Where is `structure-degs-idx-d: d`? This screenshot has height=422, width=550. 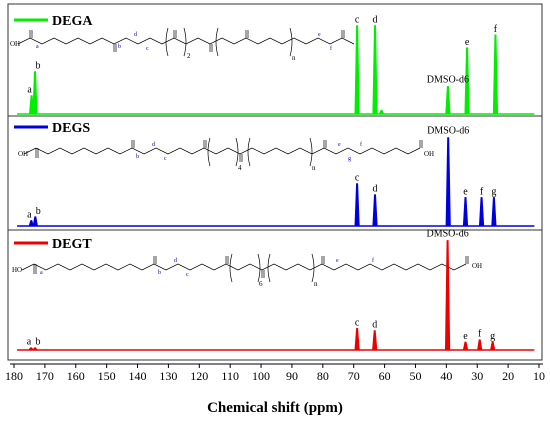
structure-degs-idx-d: d is located at coordinates (153, 145).